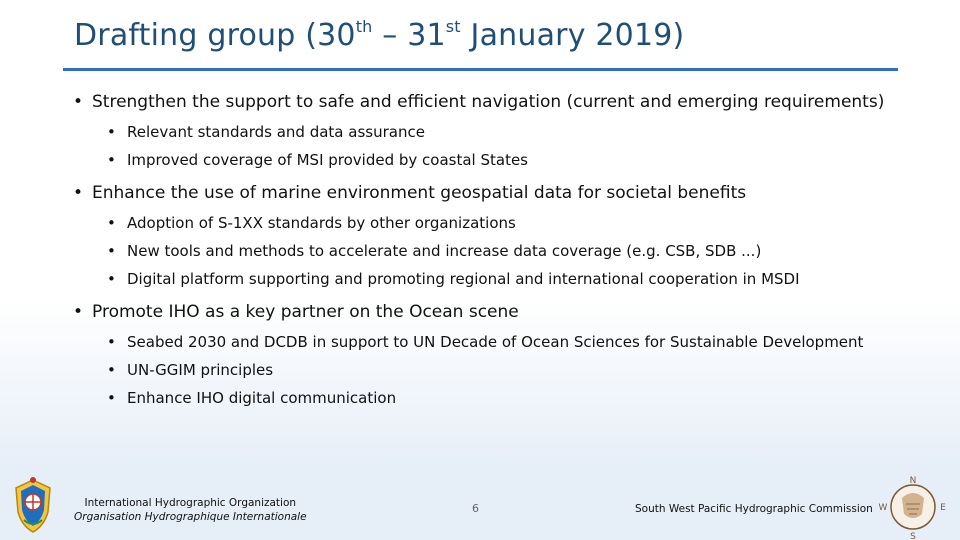 The width and height of the screenshot is (960, 540). What do you see at coordinates (33, 505) in the screenshot?
I see `iho-emblem-logo` at bounding box center [33, 505].